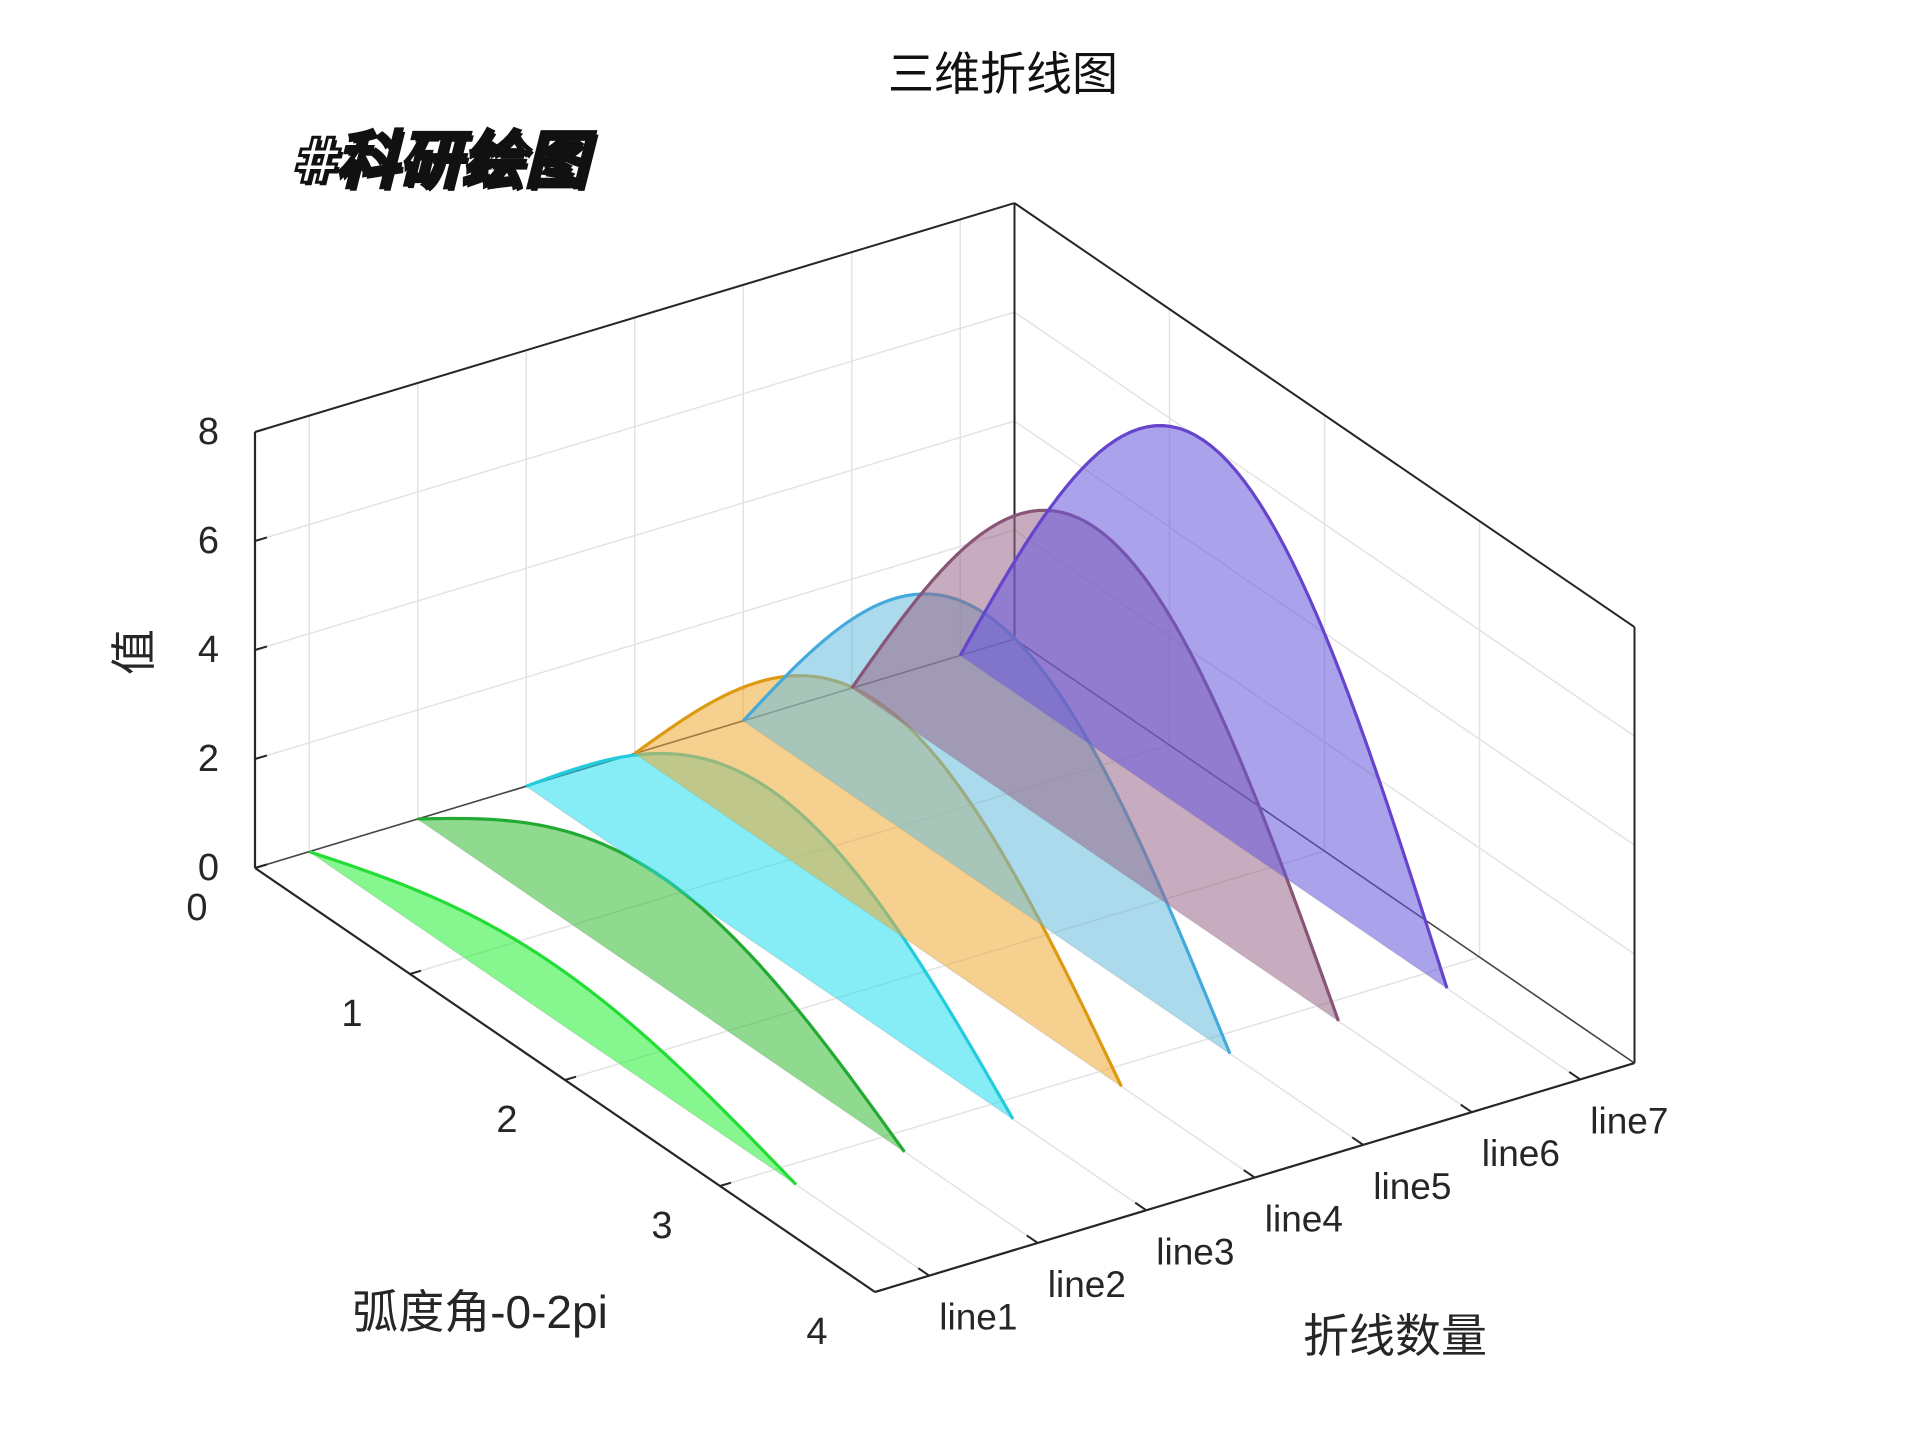 The height and width of the screenshot is (1440, 1920). I want to click on series-fill-line5, so click(986, 823).